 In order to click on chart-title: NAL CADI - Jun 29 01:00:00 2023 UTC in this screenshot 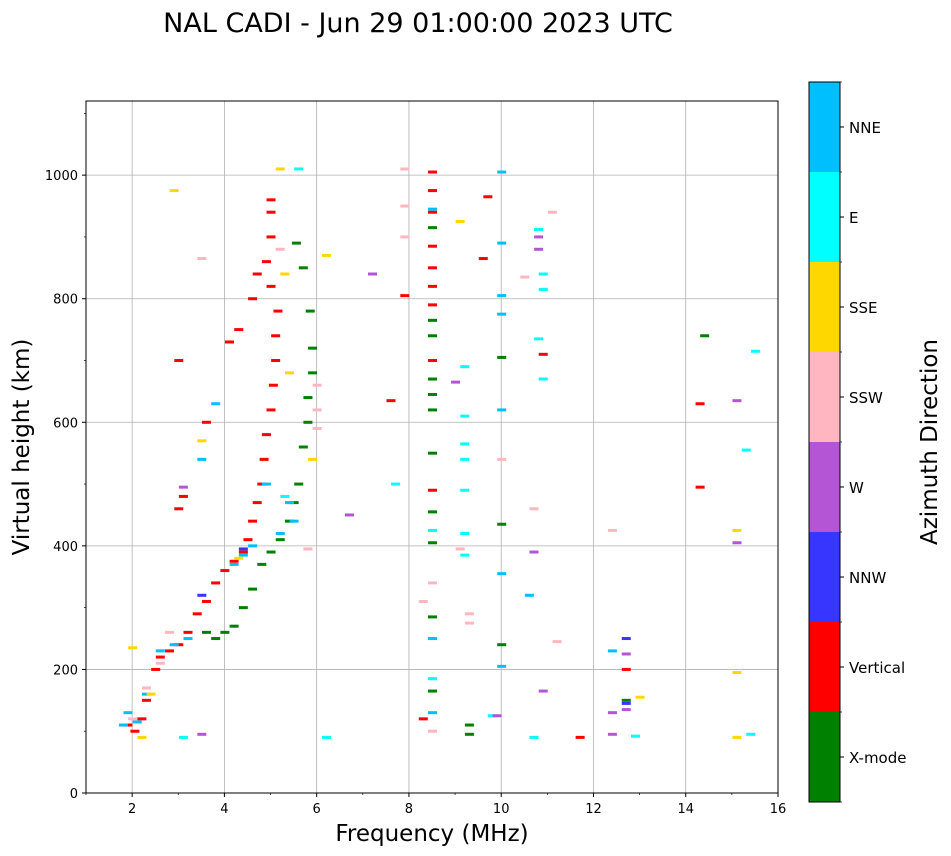, I will do `click(418, 23)`.